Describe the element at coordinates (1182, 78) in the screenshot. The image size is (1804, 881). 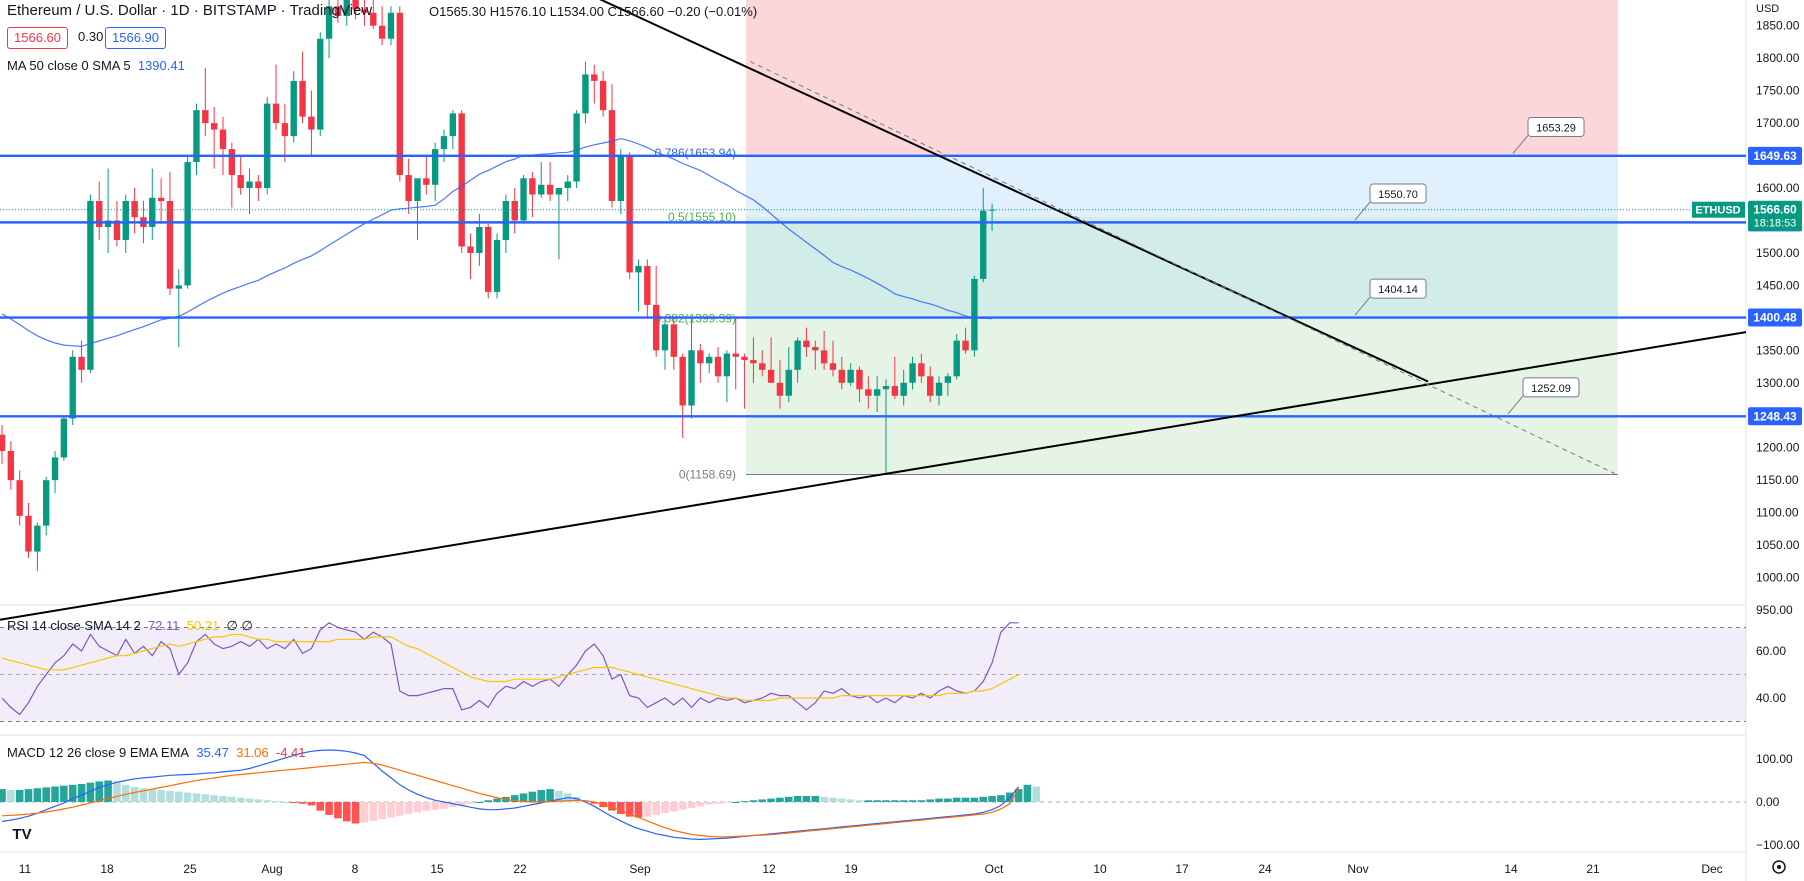
I see `stop-loss-zone` at that location.